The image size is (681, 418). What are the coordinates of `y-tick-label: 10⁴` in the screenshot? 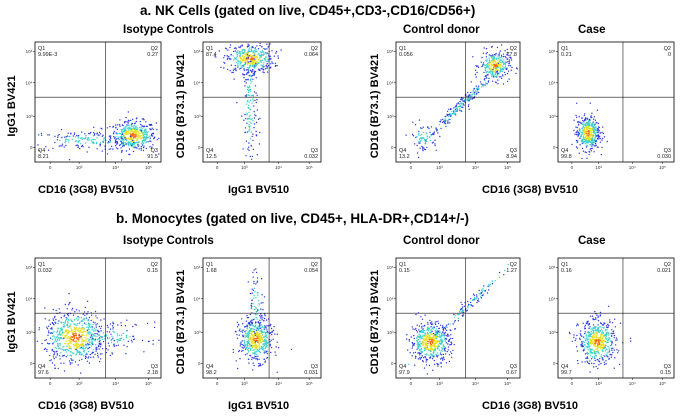 It's located at (390, 82).